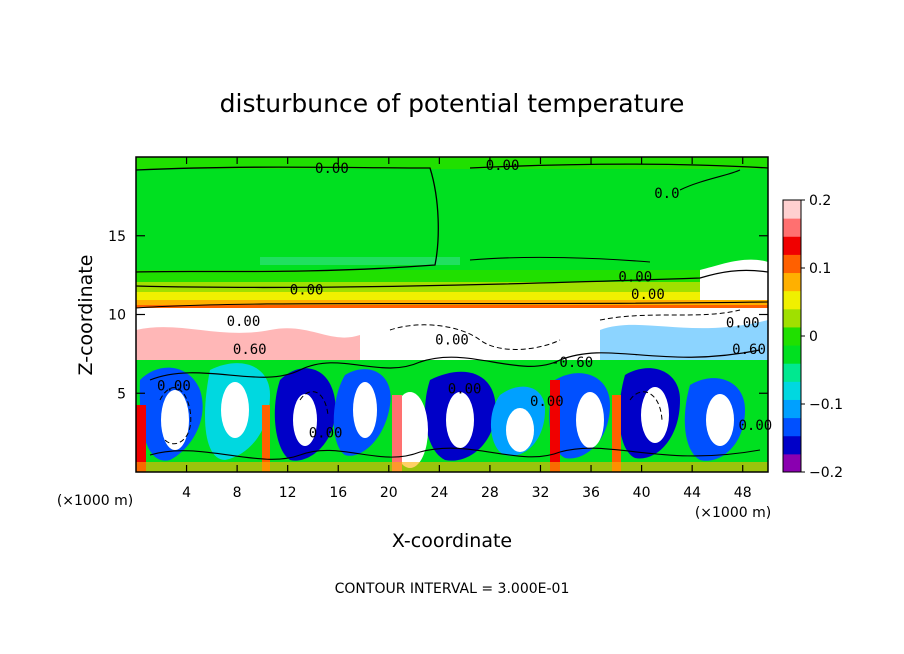 Image resolution: width=904 pixels, height=654 pixels. What do you see at coordinates (733, 513) in the screenshot?
I see `x-unit-label: (×1000 m)` at bounding box center [733, 513].